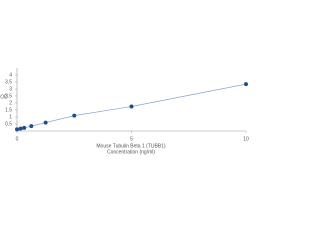  I want to click on x-tick-label: 0, so click(17, 139).